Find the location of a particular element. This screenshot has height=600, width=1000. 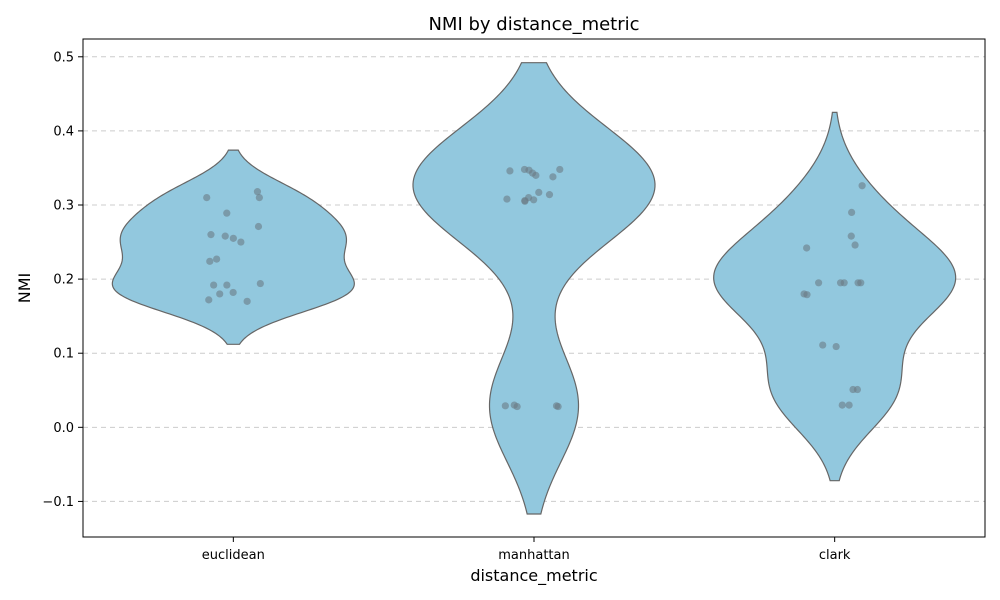

y-axis-ticks: −0.1 0.0 0.1 0.2 0.3 0.4 0.5 is located at coordinates (62, 280).